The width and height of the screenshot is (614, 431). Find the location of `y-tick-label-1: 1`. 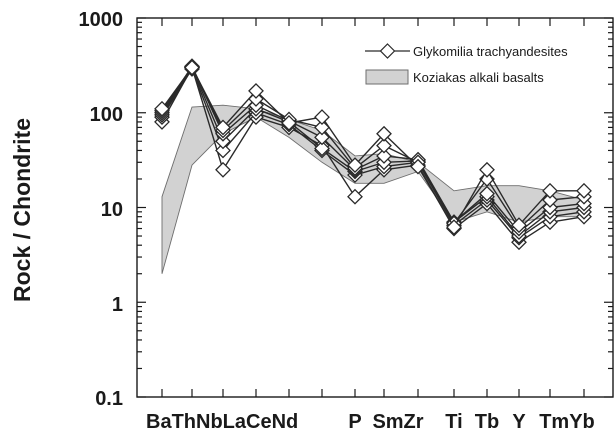

y-tick-label-1: 1 is located at coordinates (117, 305).